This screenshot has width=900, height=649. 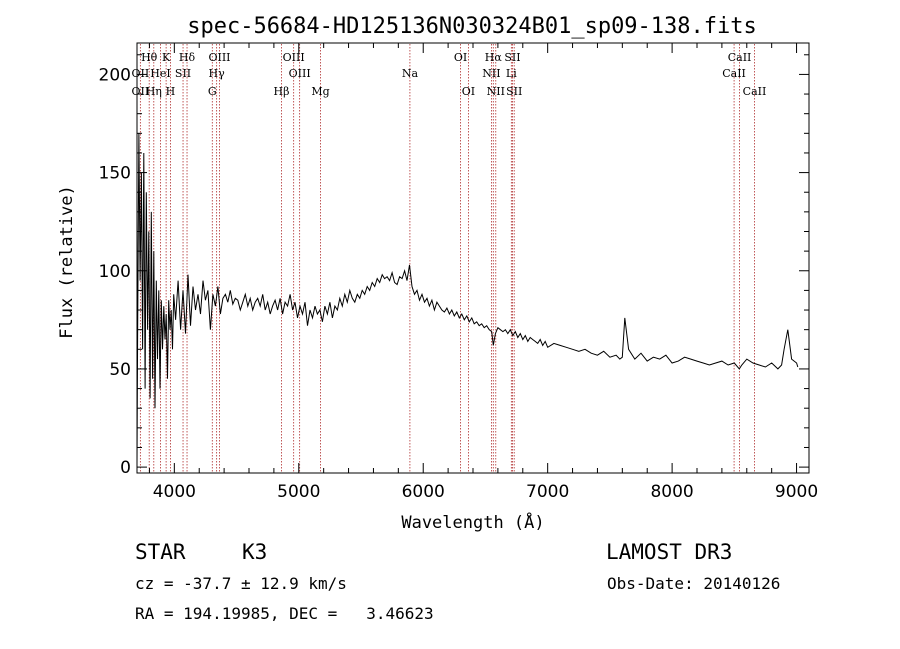 I want to click on x-tick-label: 9000, so click(x=796, y=492).